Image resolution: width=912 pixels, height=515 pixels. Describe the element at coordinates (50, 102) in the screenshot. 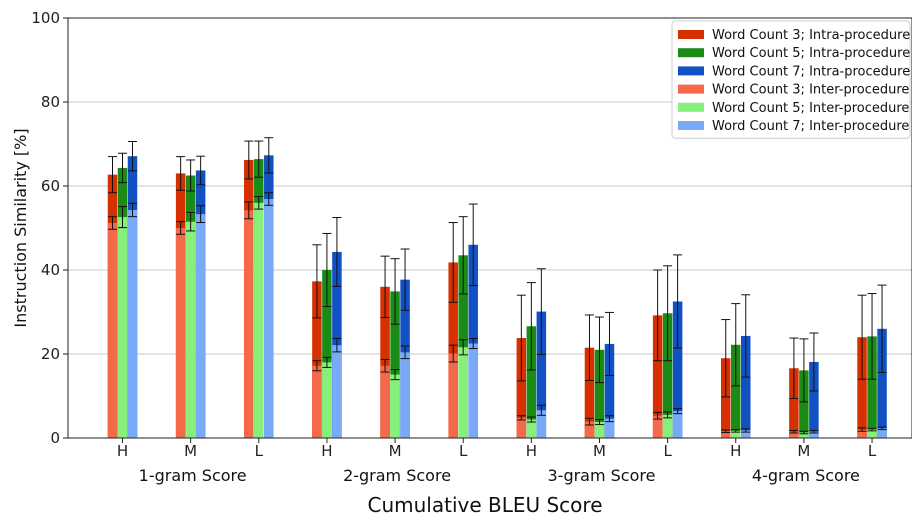

I see `y-tick-label: 80` at that location.